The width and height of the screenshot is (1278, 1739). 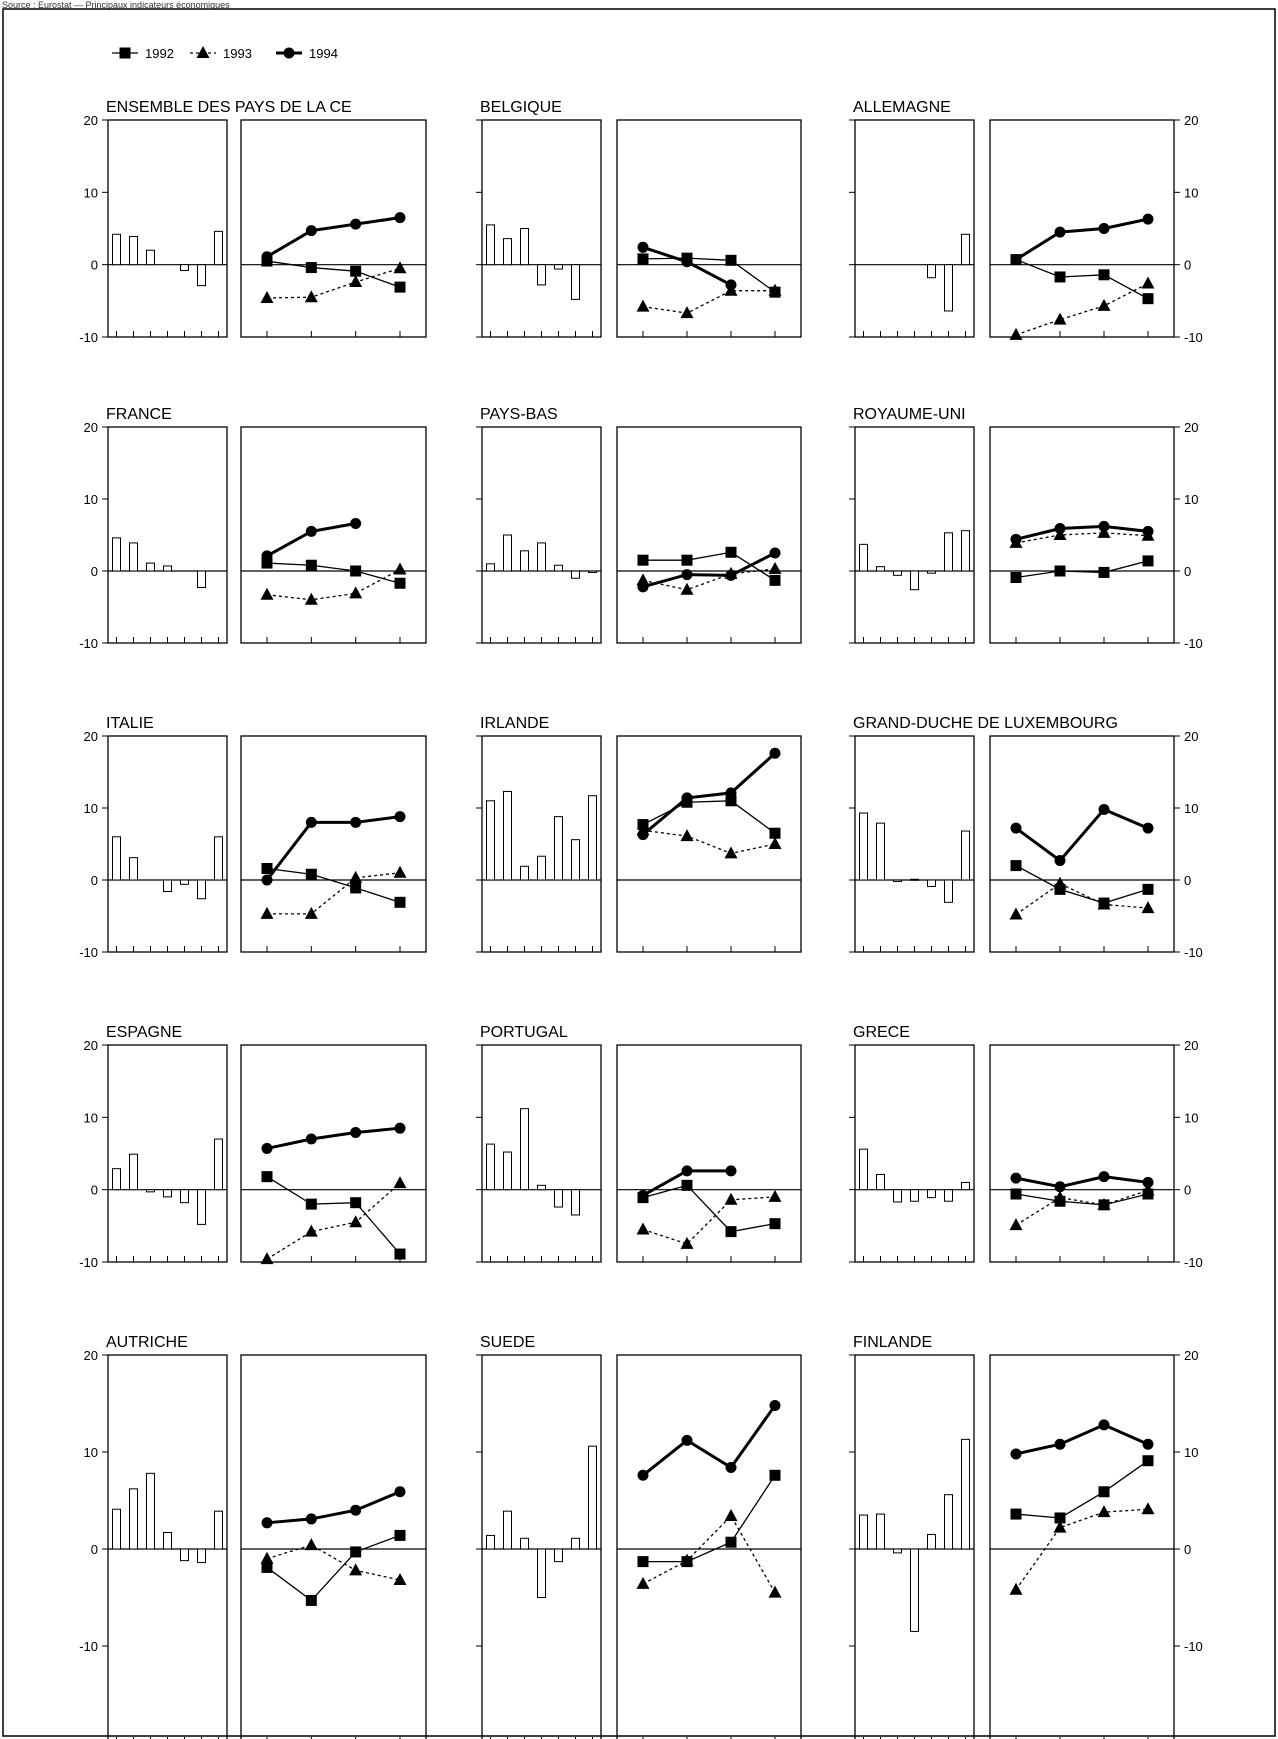 I want to click on series-line-1994, so click(x=1082, y=835).